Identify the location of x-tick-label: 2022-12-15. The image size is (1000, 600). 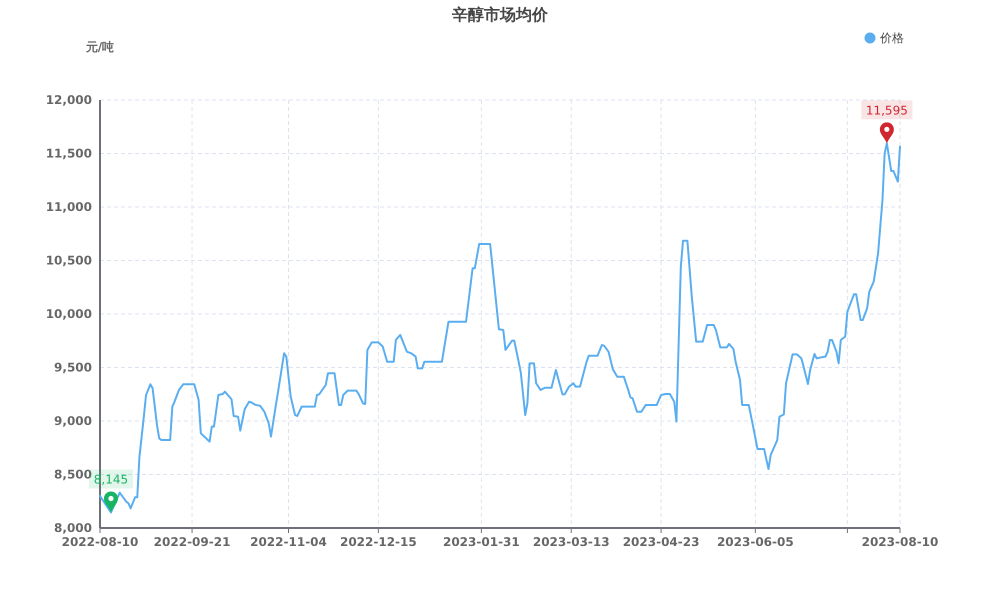
(378, 542).